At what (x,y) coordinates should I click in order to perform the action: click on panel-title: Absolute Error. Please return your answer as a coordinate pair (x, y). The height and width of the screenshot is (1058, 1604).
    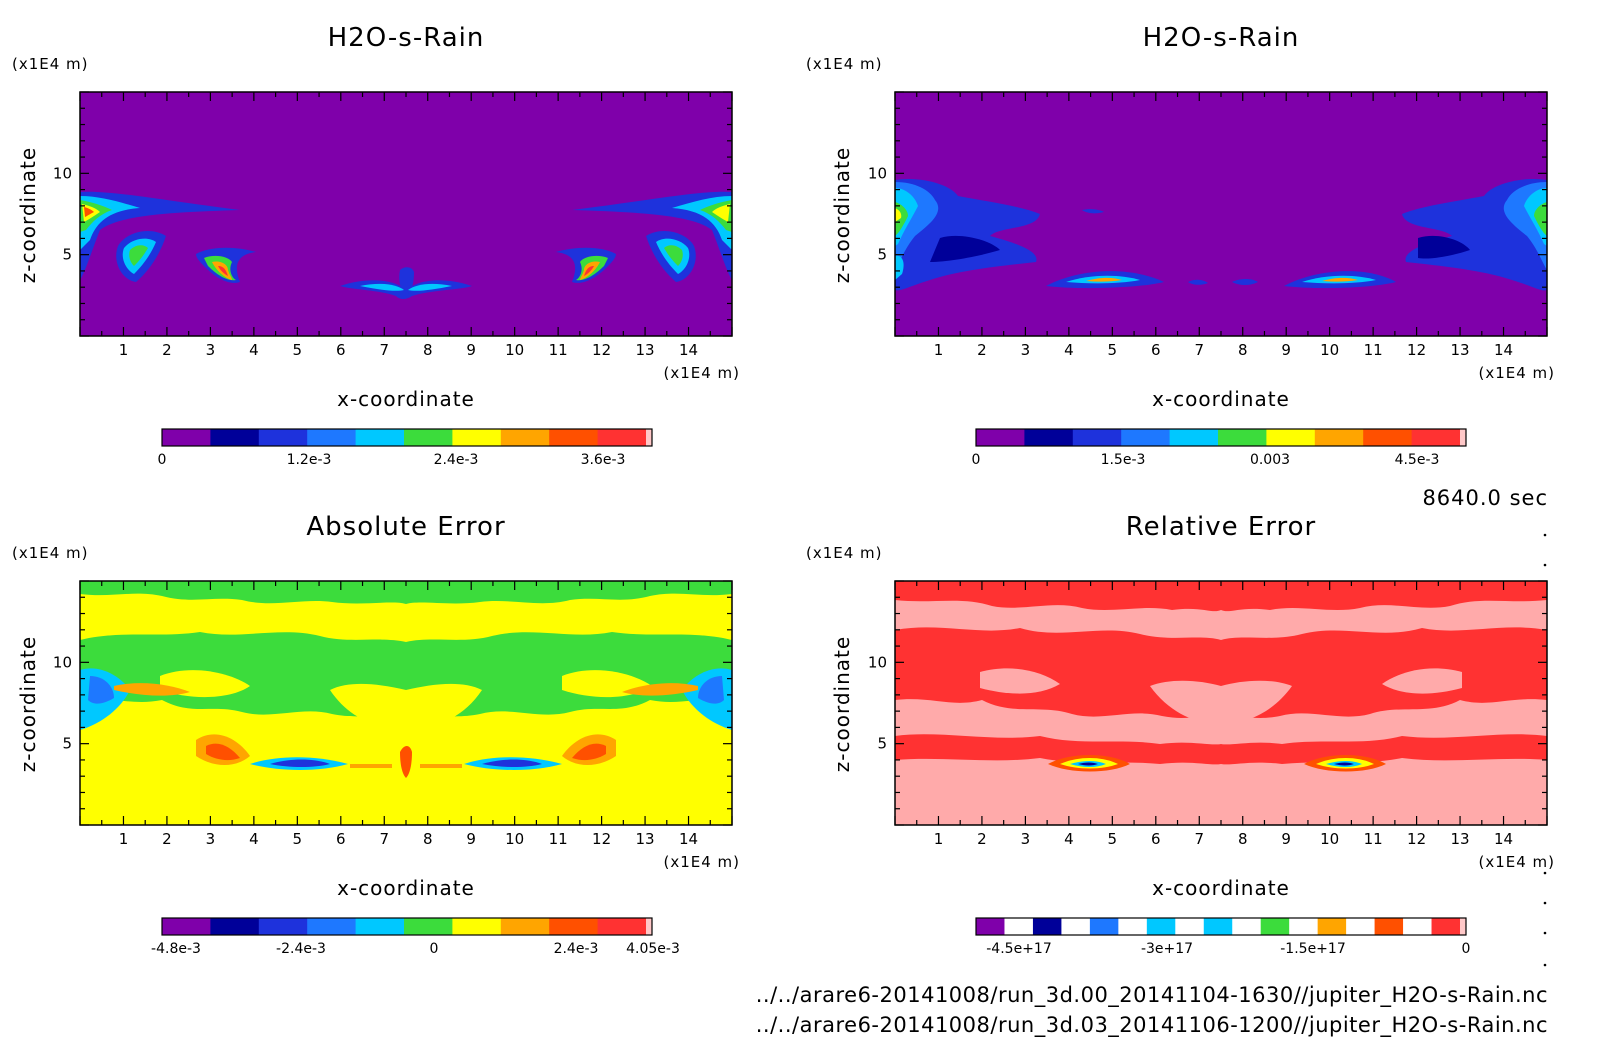
    Looking at the image, I should click on (405, 527).